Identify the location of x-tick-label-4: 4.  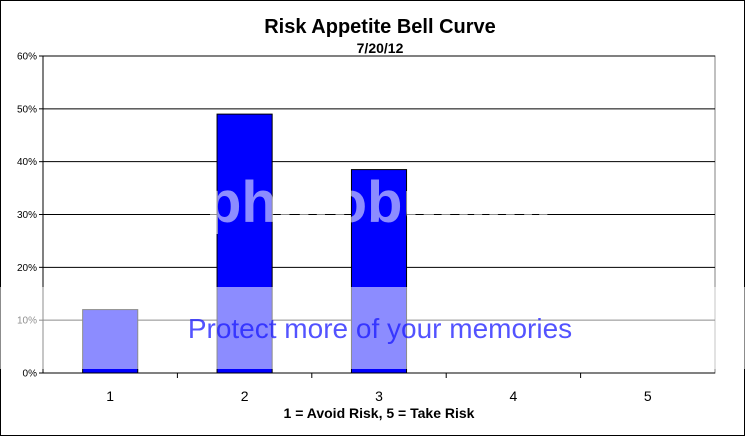
(514, 396).